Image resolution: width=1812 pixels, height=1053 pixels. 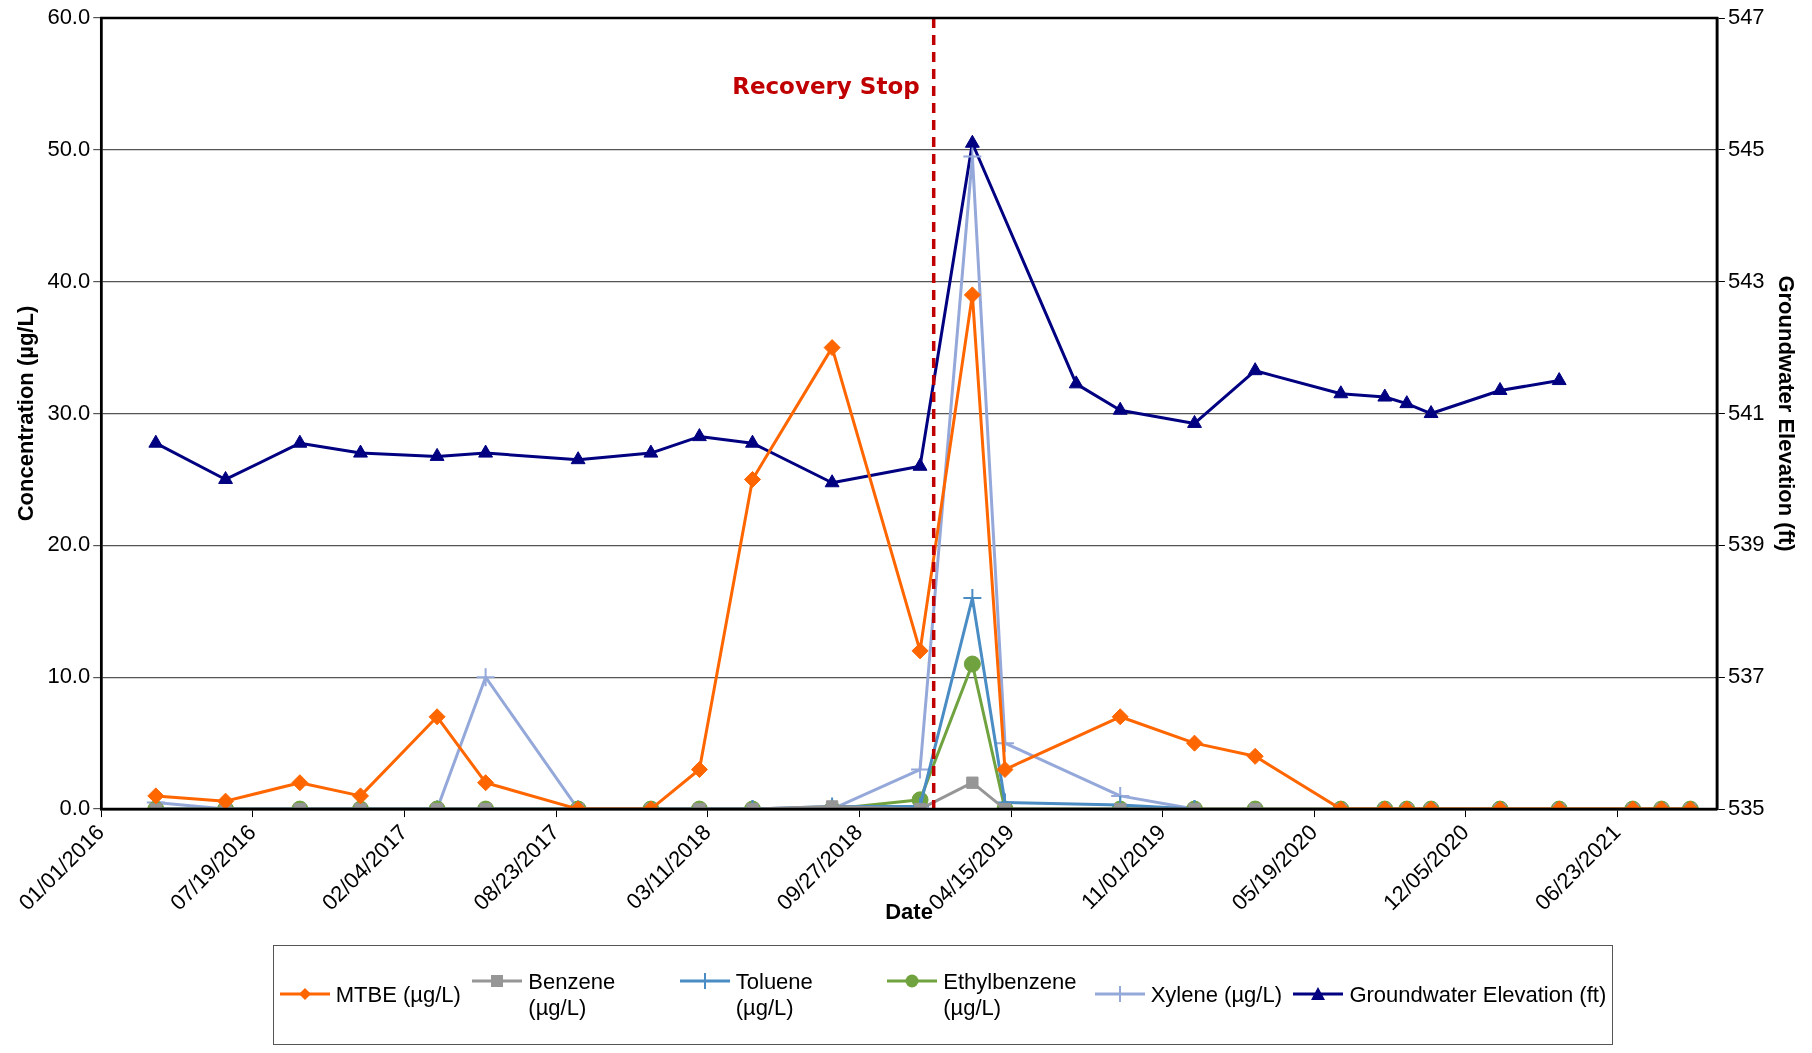 I want to click on y-tick-label: 50.0, so click(x=69, y=148).